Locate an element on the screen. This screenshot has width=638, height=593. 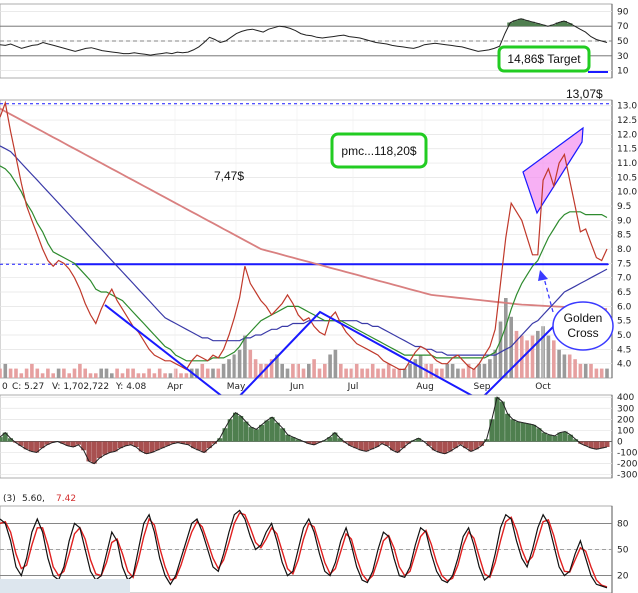
rsi-tick-label: 70 is located at coordinates (623, 27).